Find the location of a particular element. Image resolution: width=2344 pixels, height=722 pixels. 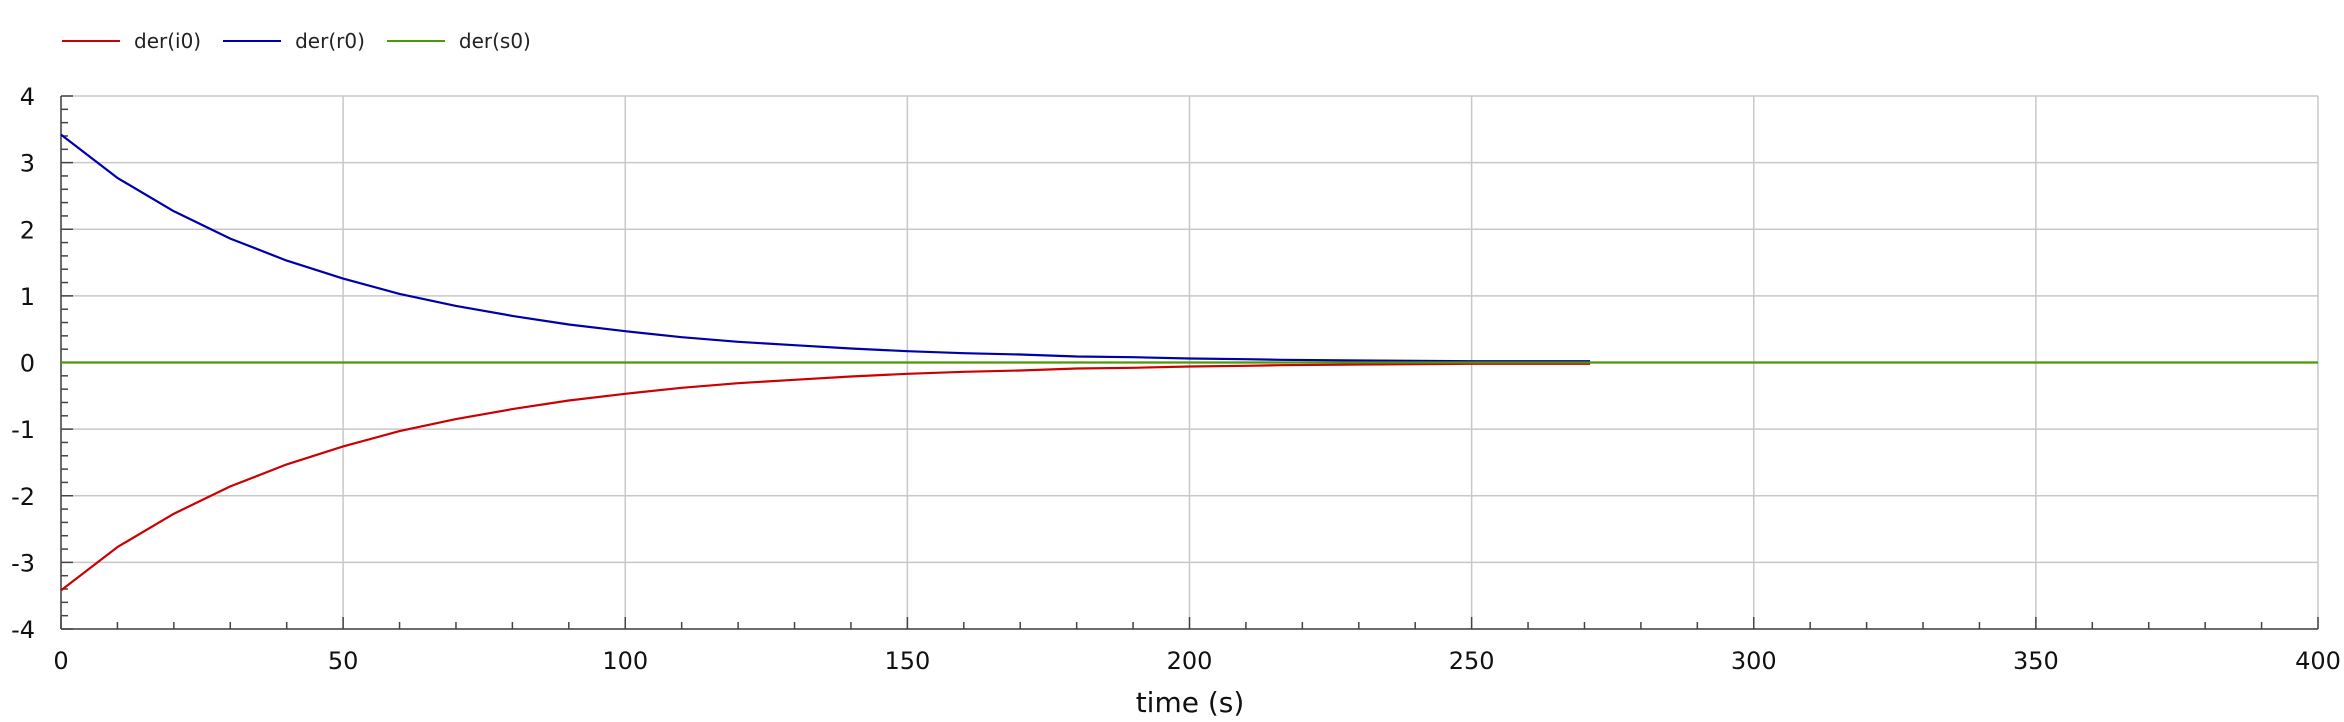

legend: der(i0) der(r0) der(s0) is located at coordinates (307, 41).